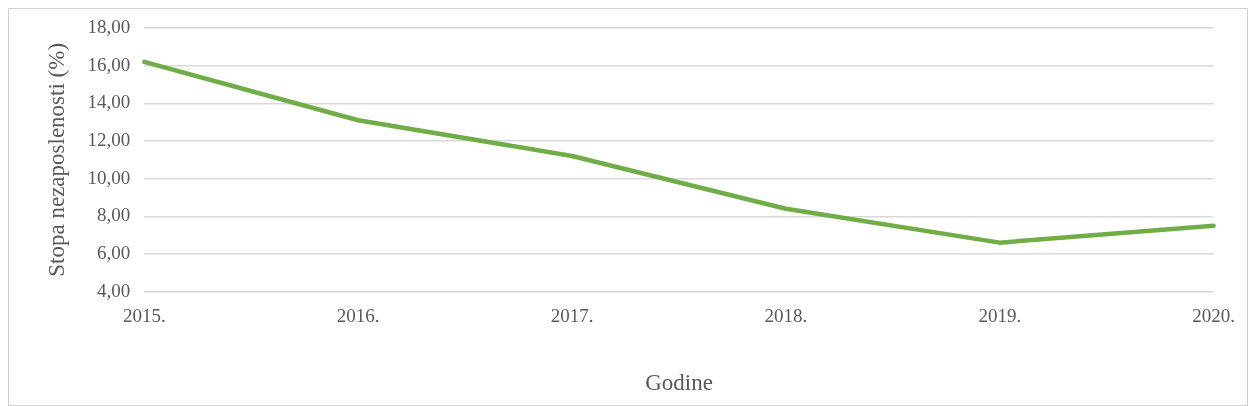 The image size is (1249, 406). I want to click on y-tick-label: 14,00, so click(109, 102).